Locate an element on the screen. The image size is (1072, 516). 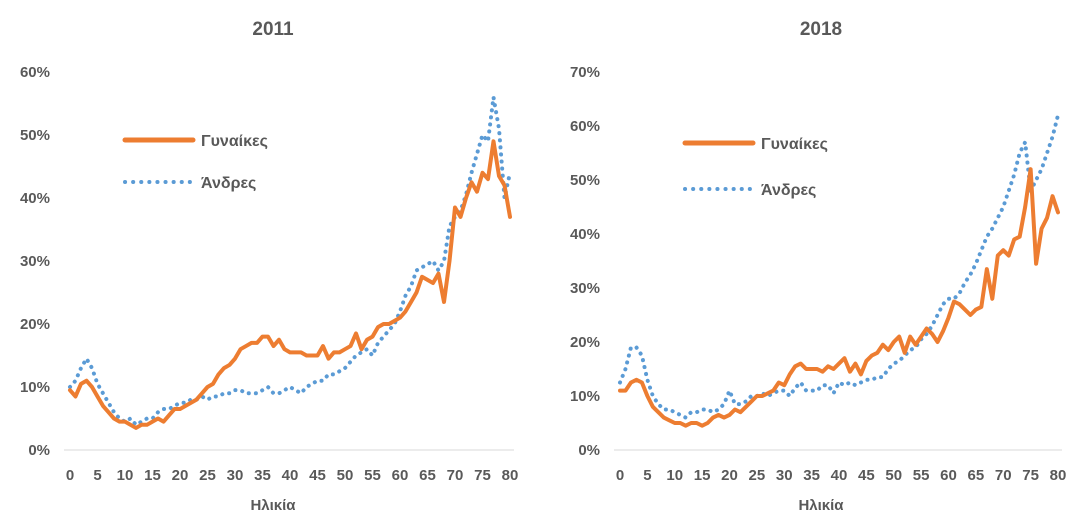
chart-title: 2018 is located at coordinates (821, 29).